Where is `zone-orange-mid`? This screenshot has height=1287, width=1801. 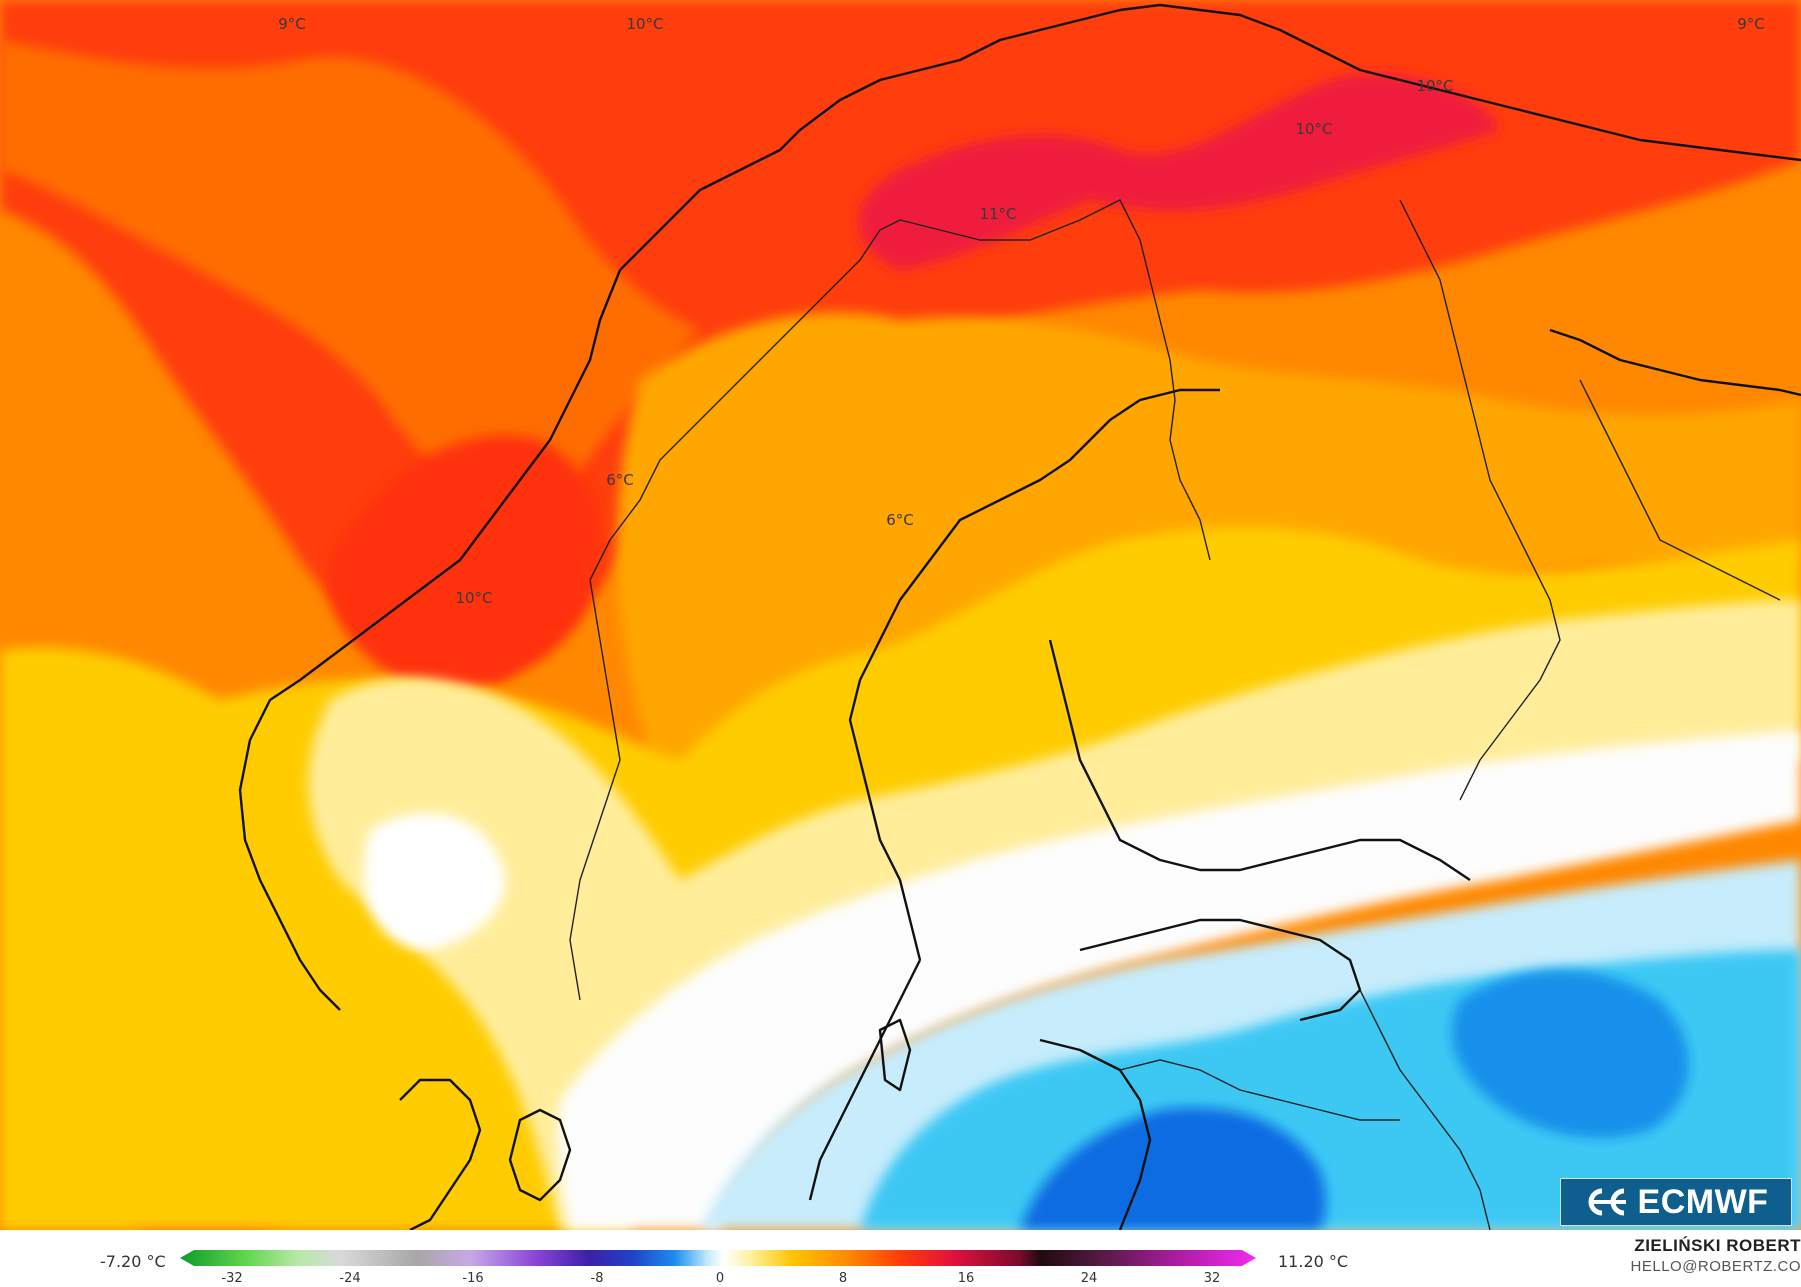
zone-orange-mid is located at coordinates (350, 273).